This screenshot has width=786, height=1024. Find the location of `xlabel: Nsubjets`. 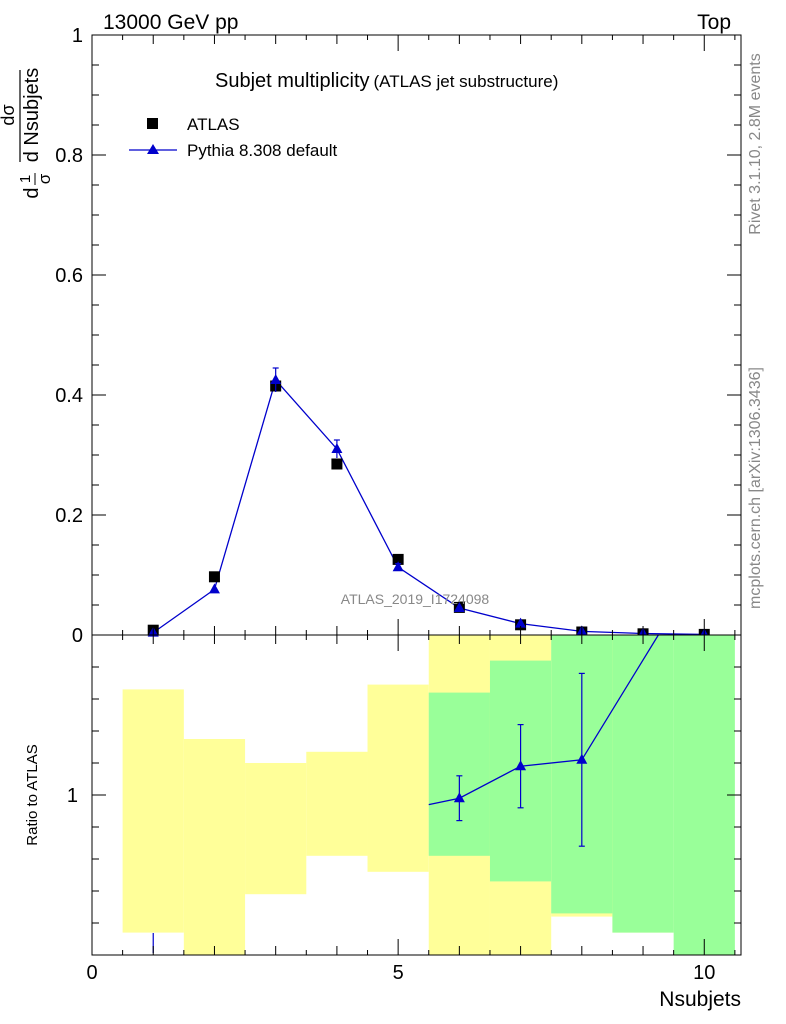

xlabel: Nsubjets is located at coordinates (700, 999).